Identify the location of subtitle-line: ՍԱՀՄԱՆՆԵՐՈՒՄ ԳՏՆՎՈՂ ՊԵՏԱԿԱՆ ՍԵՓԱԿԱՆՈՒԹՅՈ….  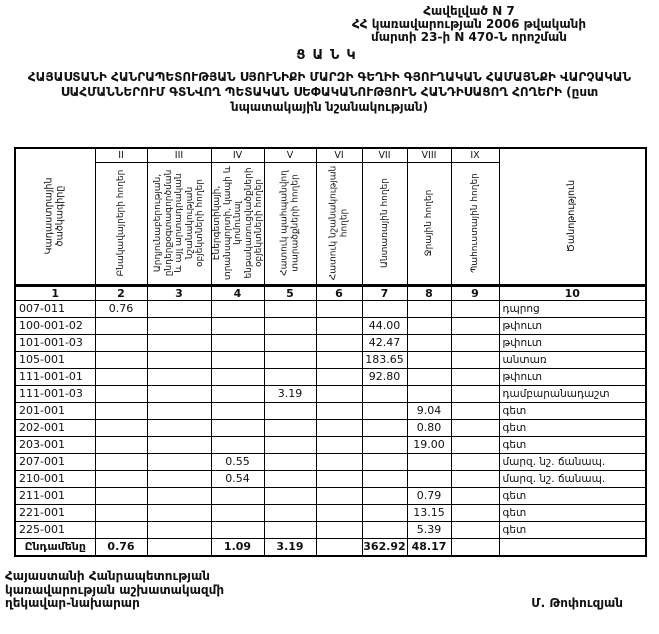
(329, 92).